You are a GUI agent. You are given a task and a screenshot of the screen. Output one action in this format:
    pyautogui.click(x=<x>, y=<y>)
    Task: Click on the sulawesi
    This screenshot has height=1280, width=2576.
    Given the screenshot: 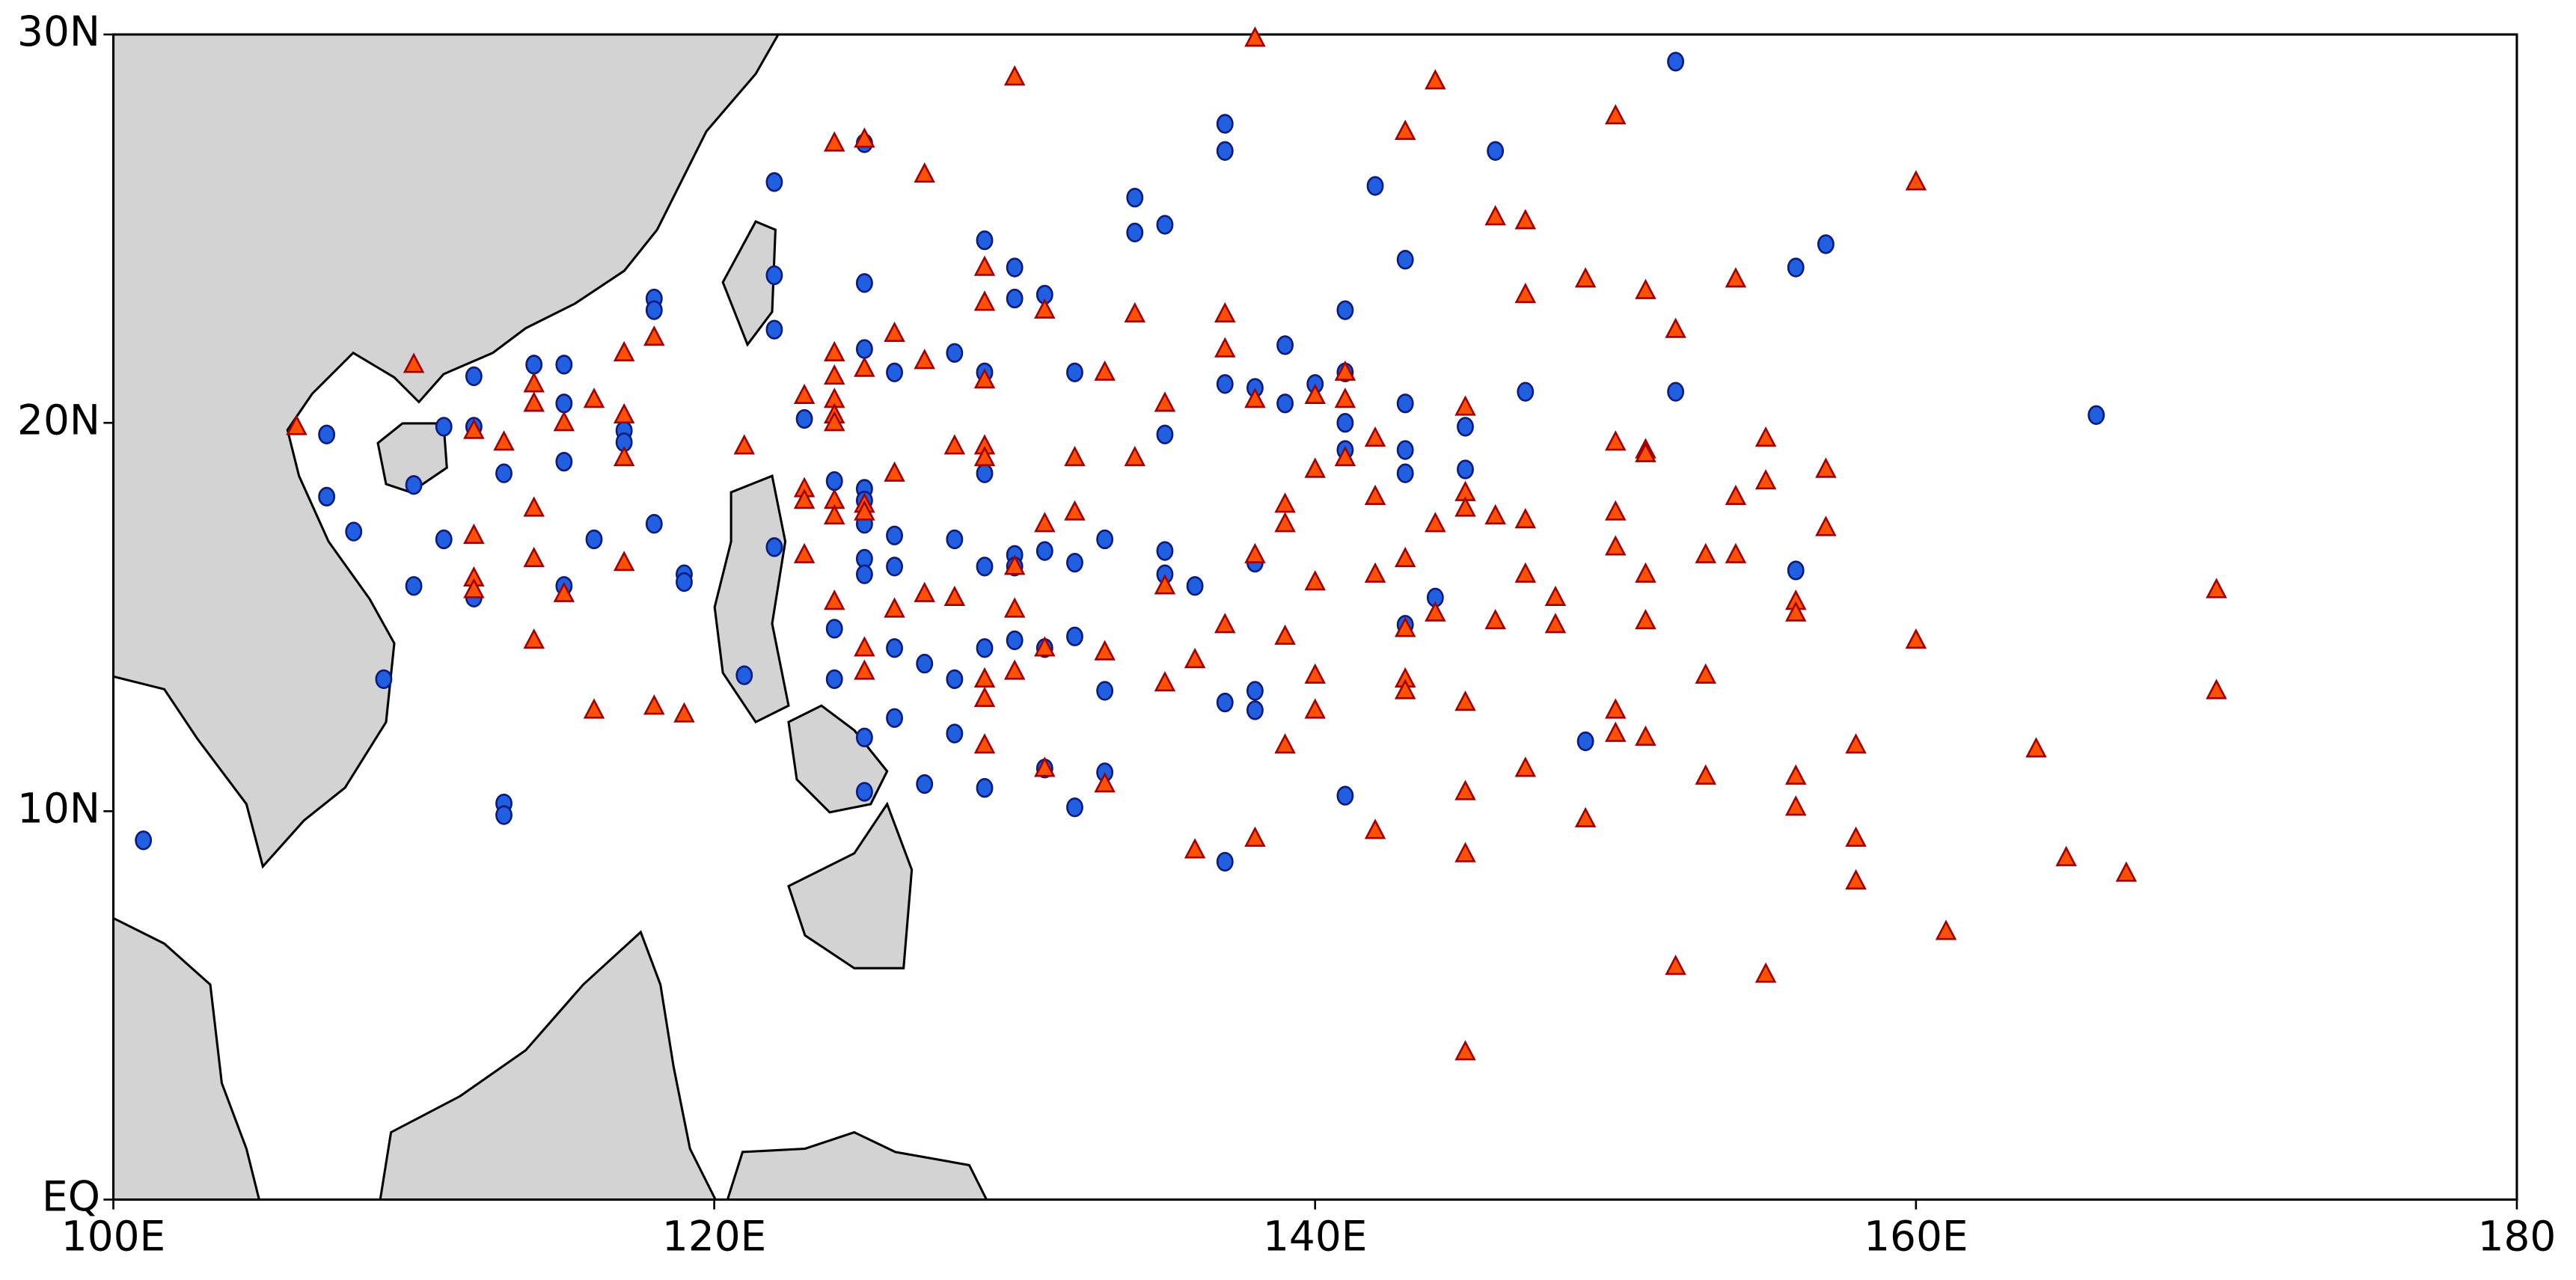 What is the action you would take?
    pyautogui.click(x=857, y=1165)
    